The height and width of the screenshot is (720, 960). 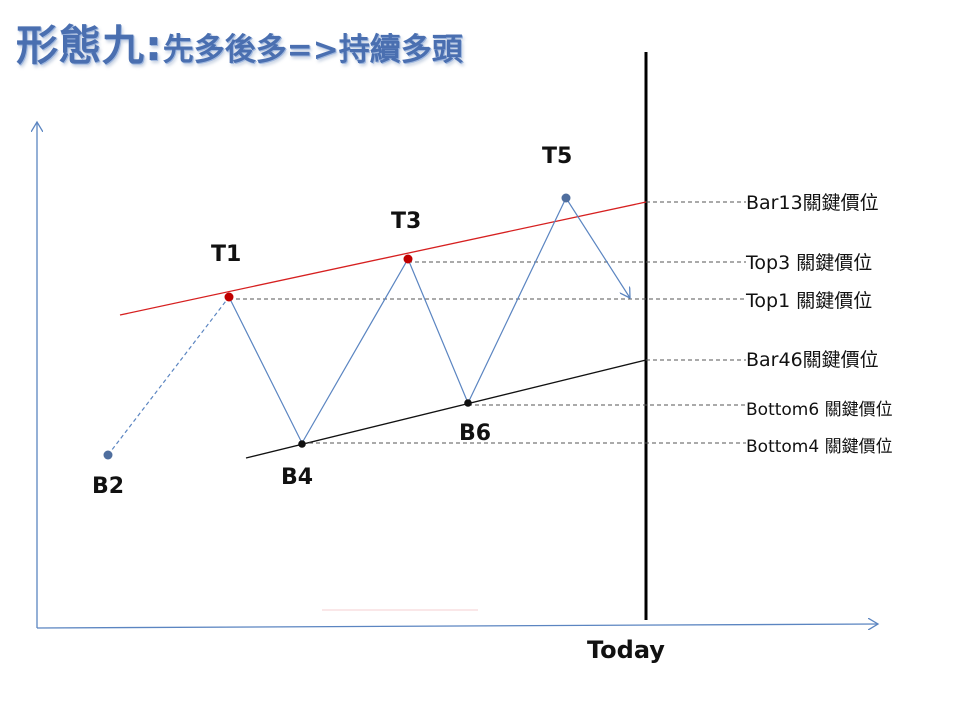 What do you see at coordinates (819, 447) in the screenshot?
I see `label-bottom4: Bottom4 關鍵價位` at bounding box center [819, 447].